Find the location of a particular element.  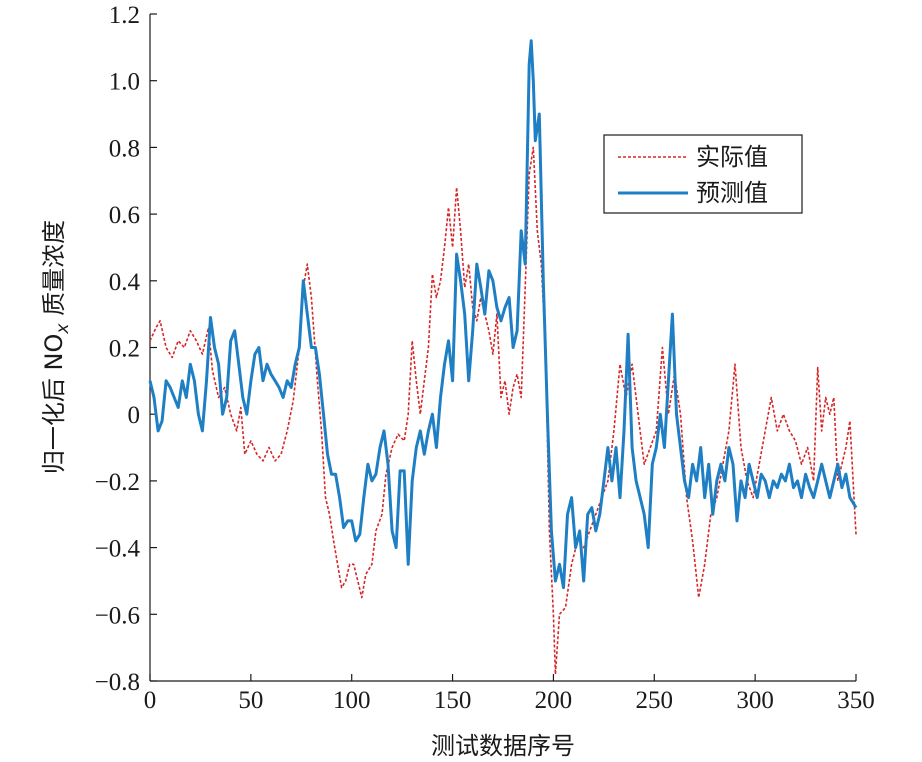

legend-box is located at coordinates (703, 174).